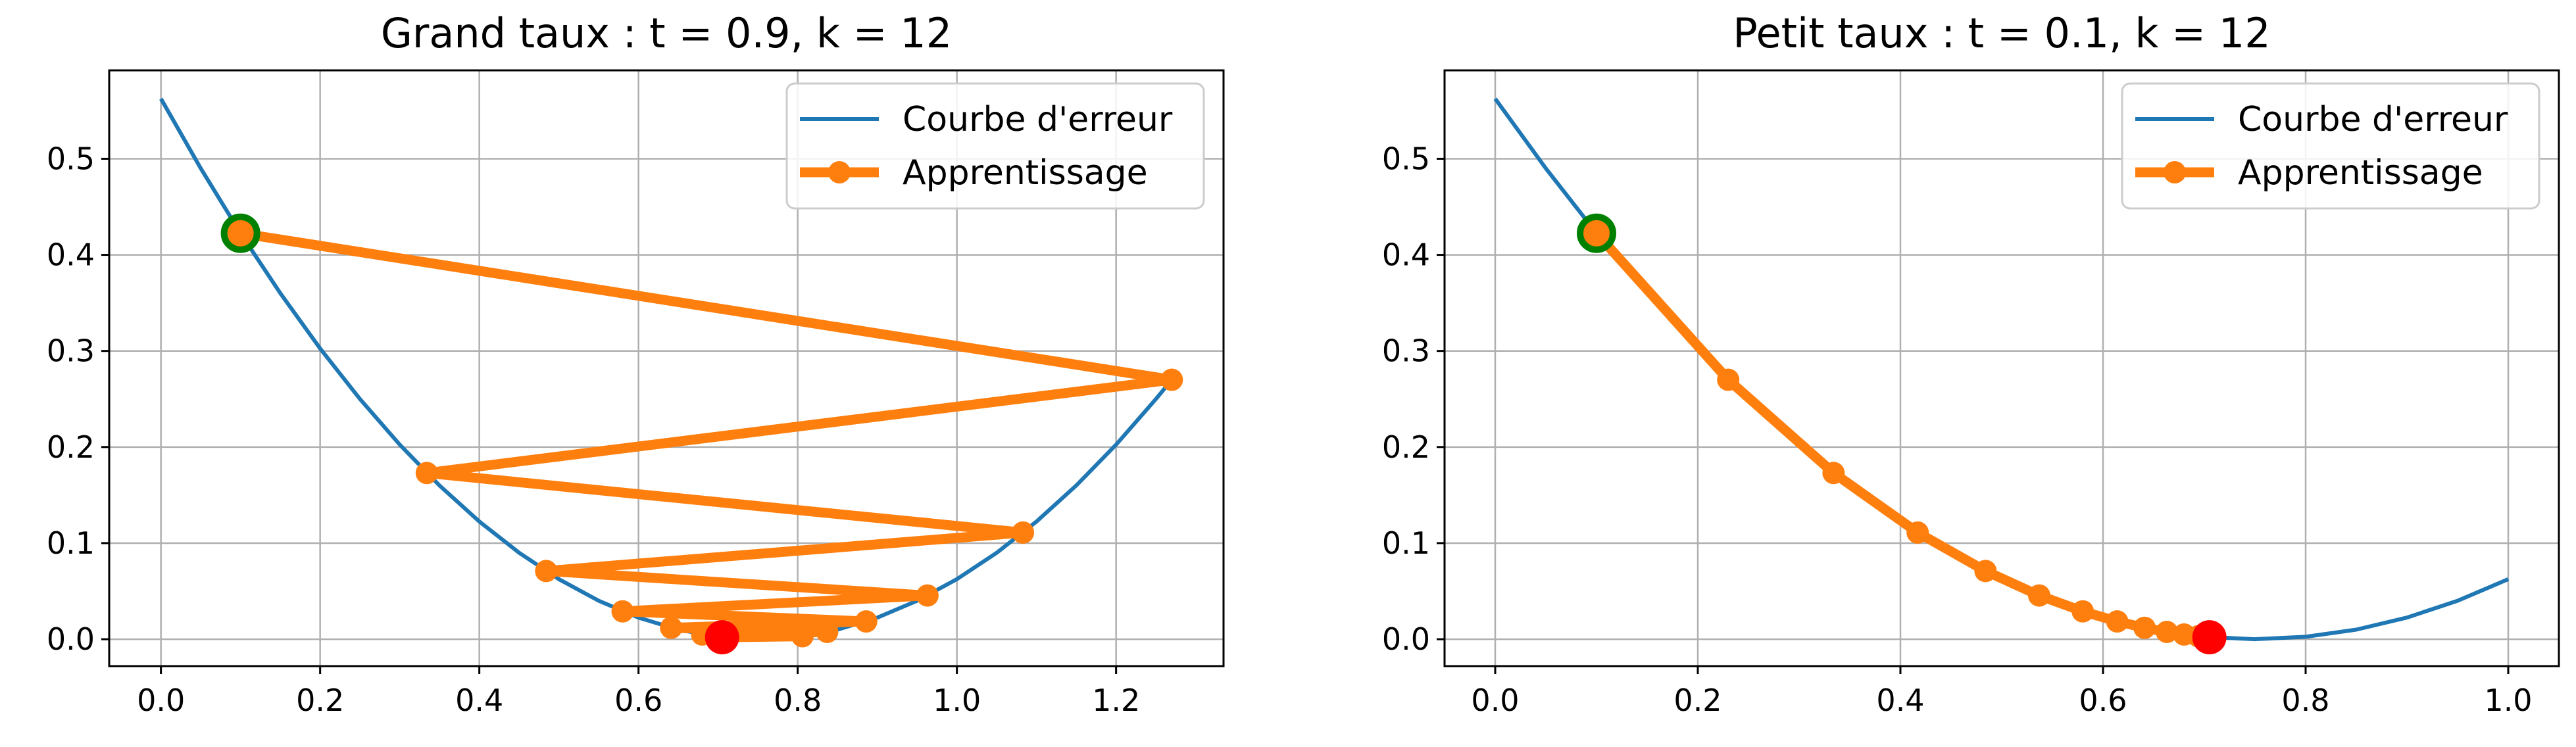 Image resolution: width=2576 pixels, height=747 pixels. Describe the element at coordinates (839, 172) in the screenshot. I see `legend-path-marker-left` at that location.